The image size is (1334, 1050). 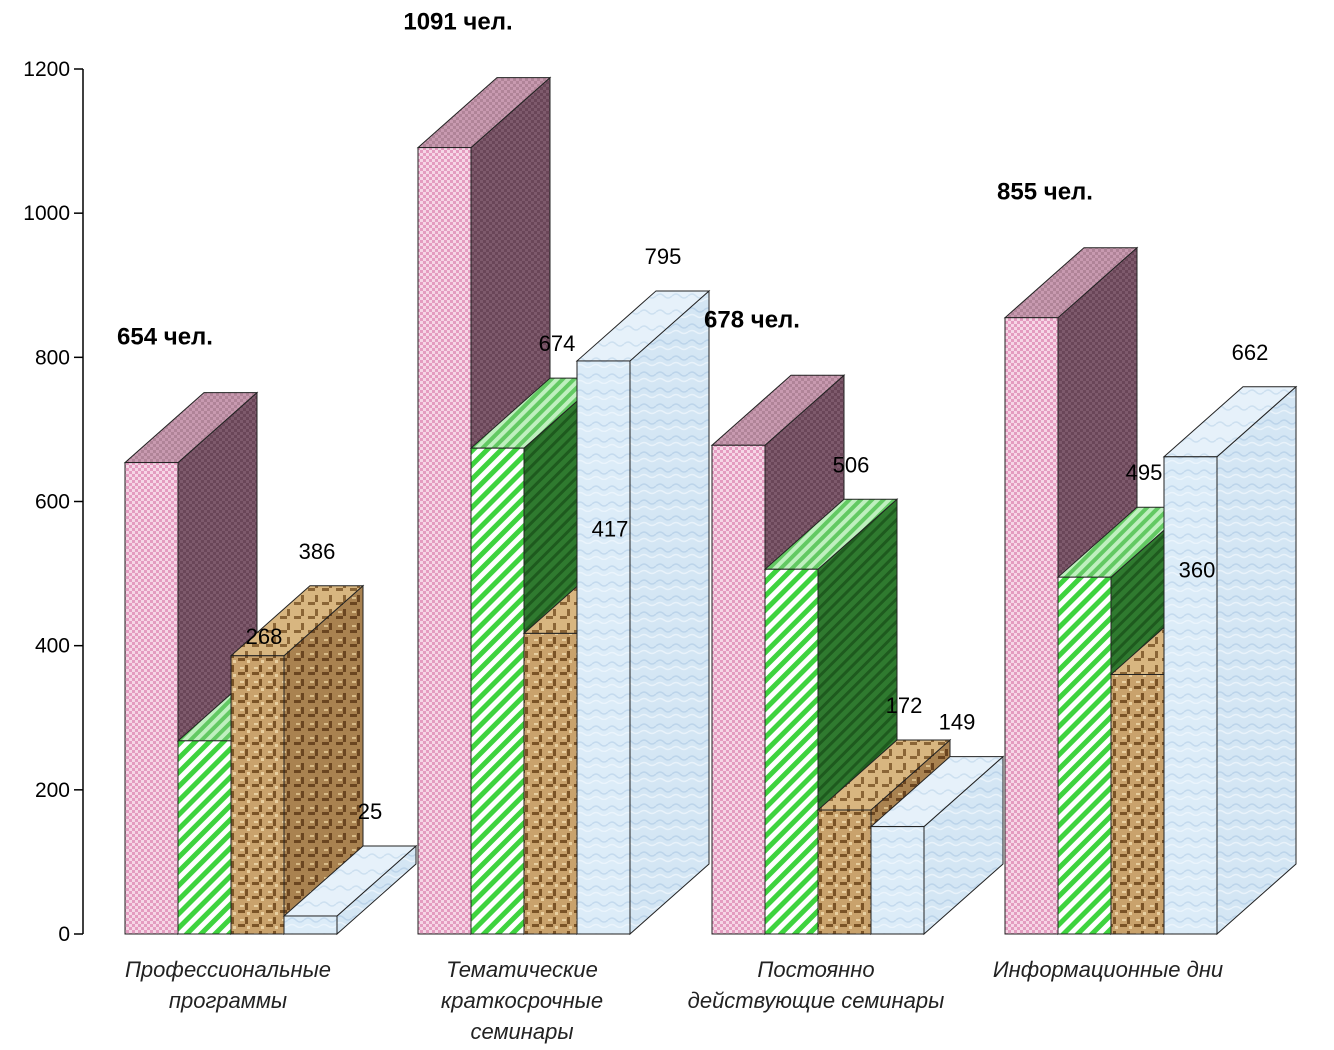 I want to click on bar-g1-s3, so click(x=643, y=612).